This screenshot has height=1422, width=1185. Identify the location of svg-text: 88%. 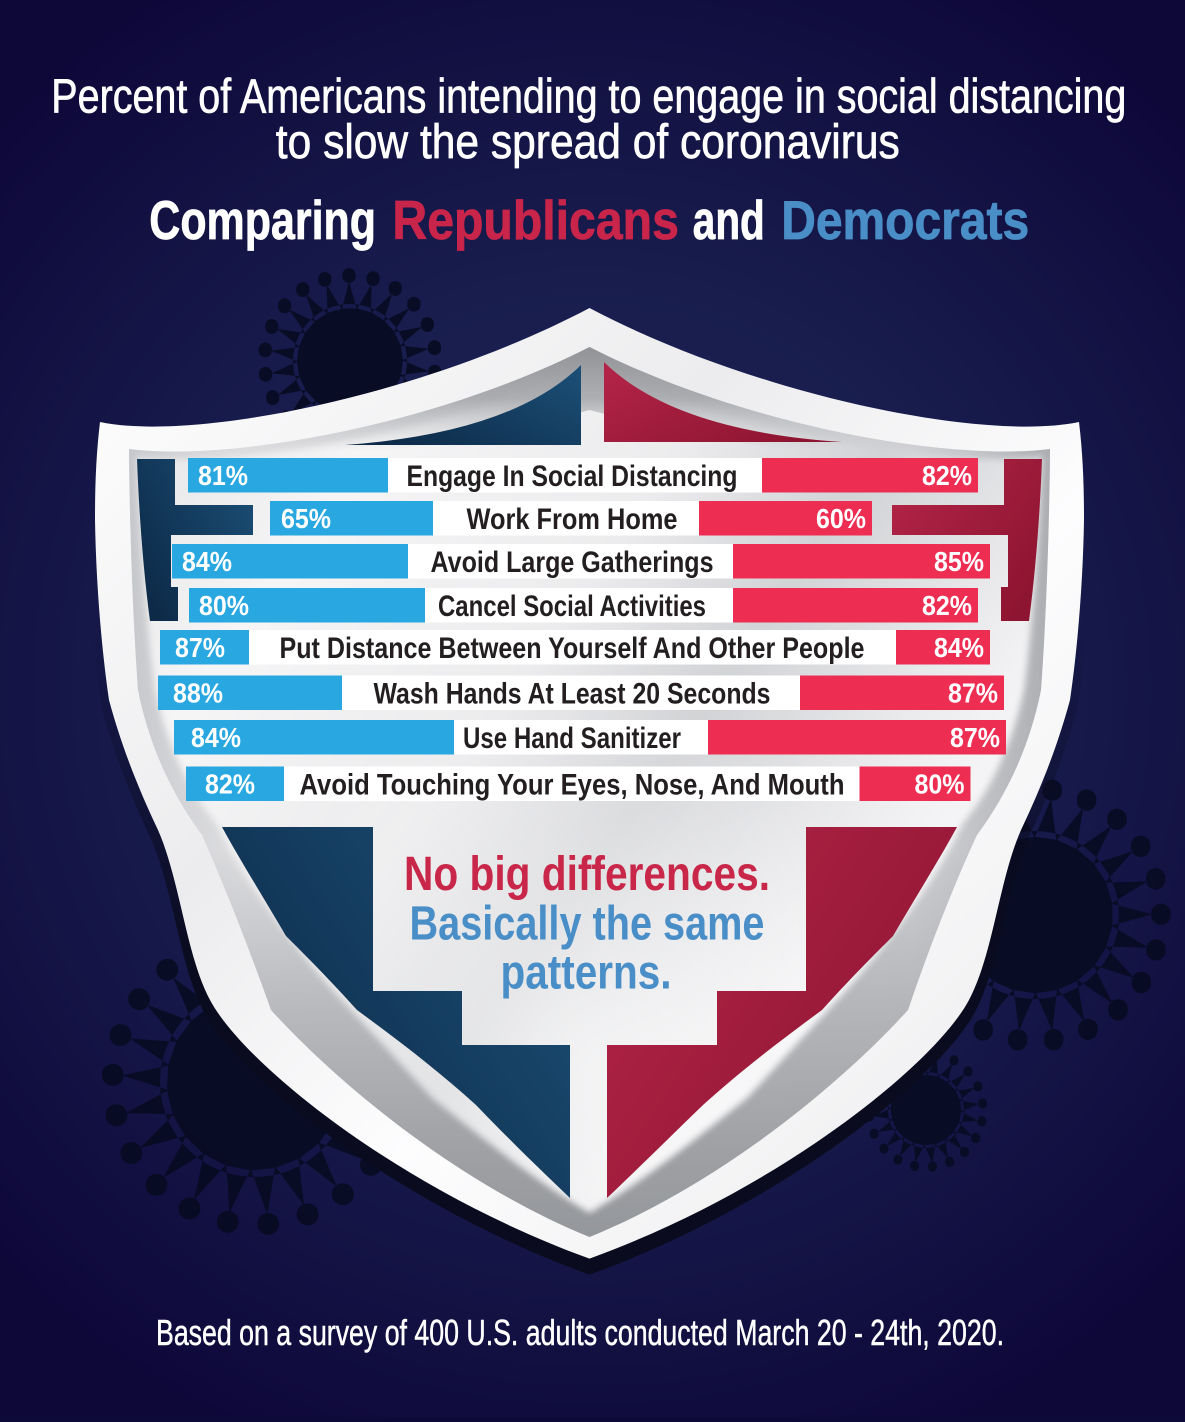
(198, 693).